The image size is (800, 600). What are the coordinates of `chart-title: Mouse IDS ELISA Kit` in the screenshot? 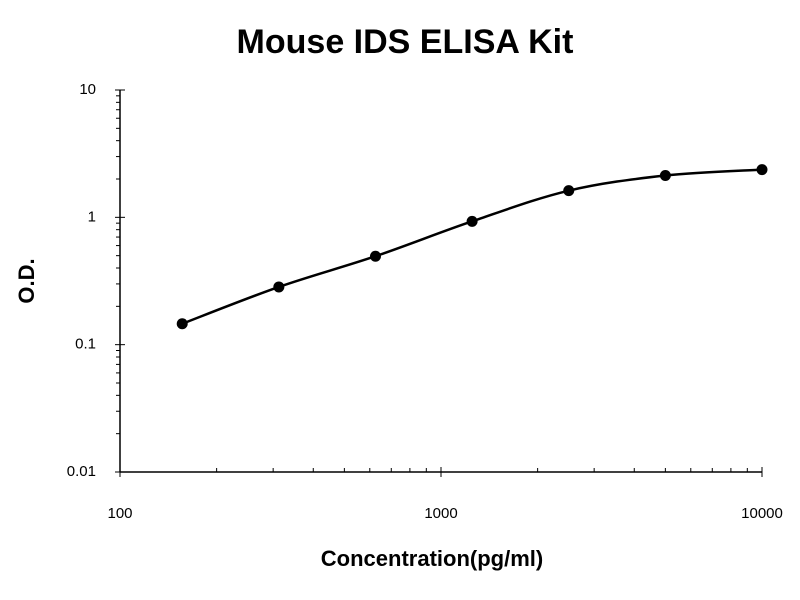 It's located at (405, 42).